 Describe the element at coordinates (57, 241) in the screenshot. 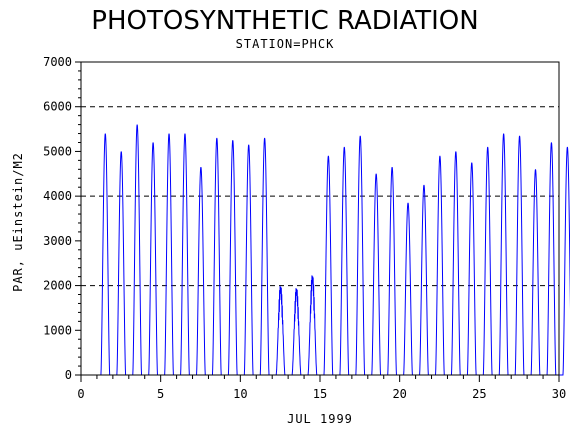

I see `y-tick-label: 3000` at that location.